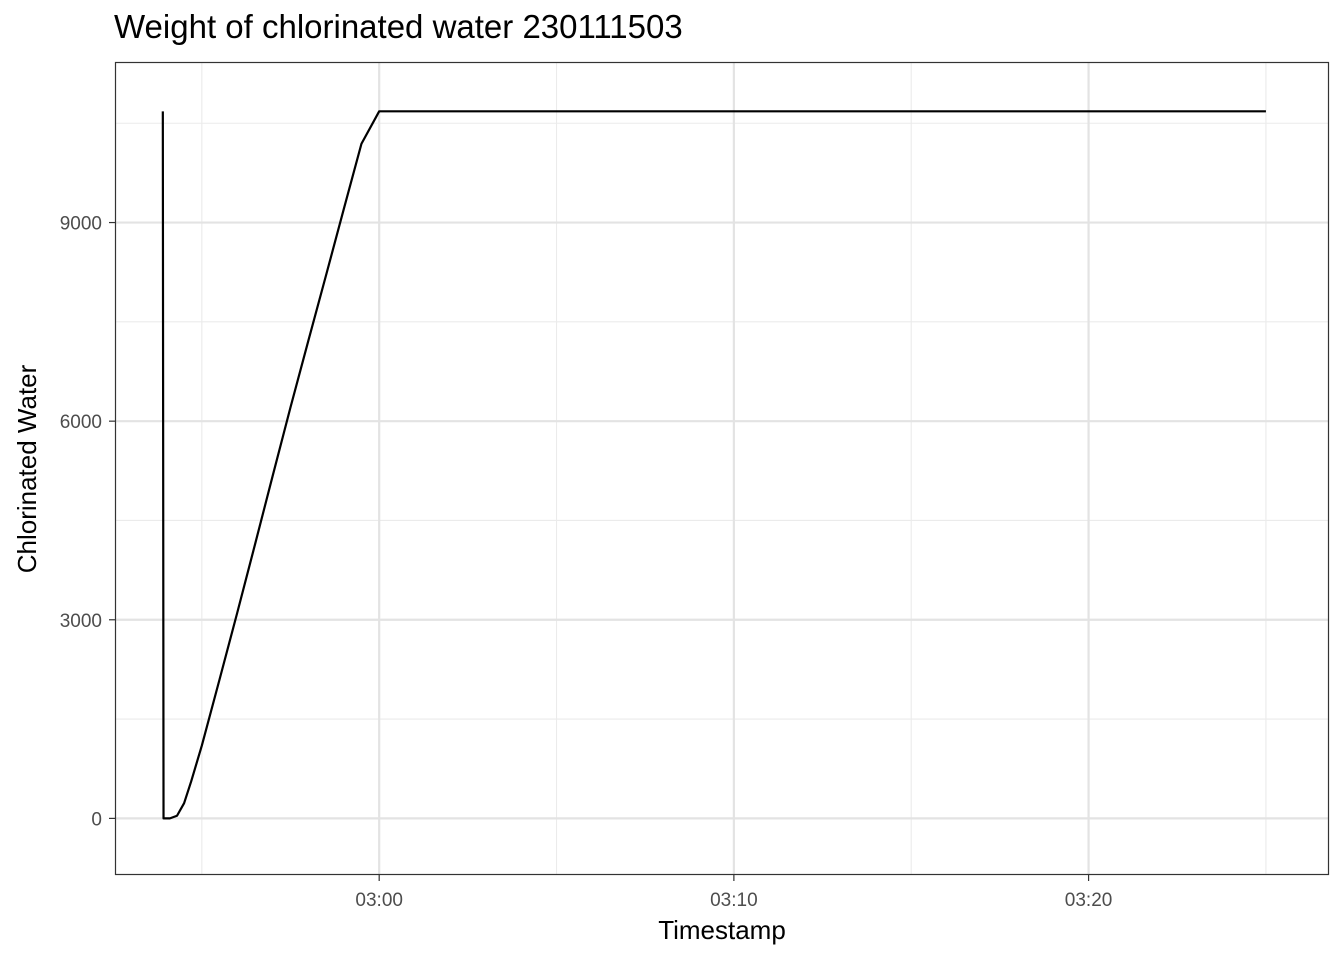 Image resolution: width=1344 pixels, height=960 pixels. I want to click on y-tick-label: 9000, so click(81, 224).